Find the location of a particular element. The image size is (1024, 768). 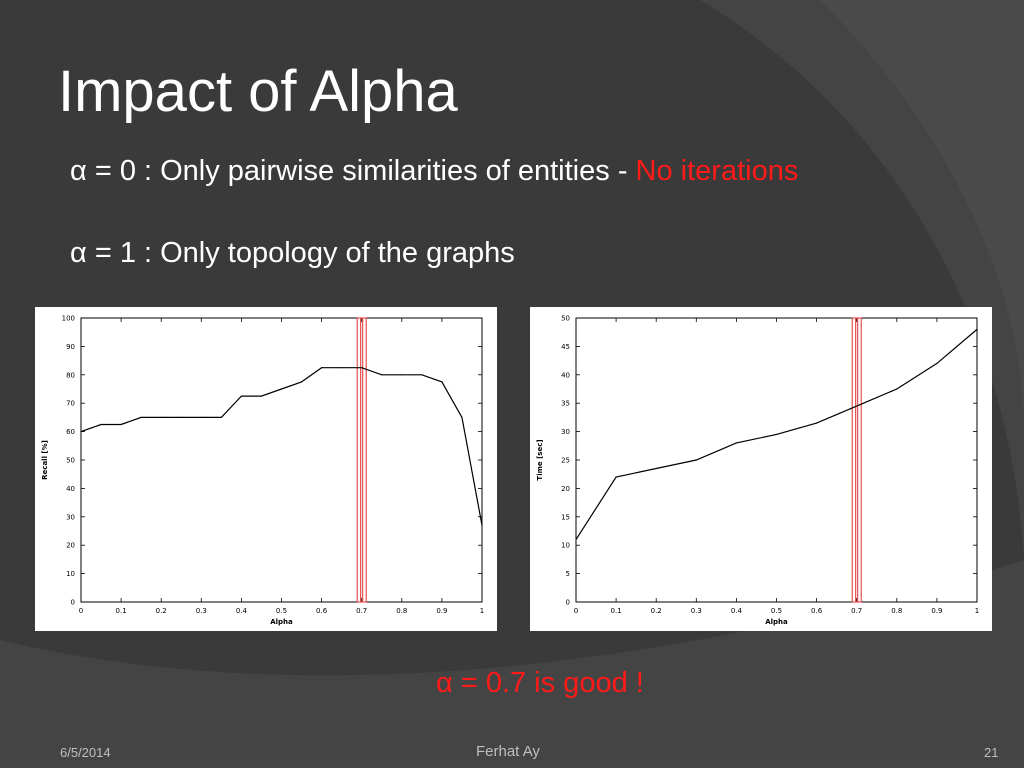

y-tick-label: 25 is located at coordinates (565, 461).